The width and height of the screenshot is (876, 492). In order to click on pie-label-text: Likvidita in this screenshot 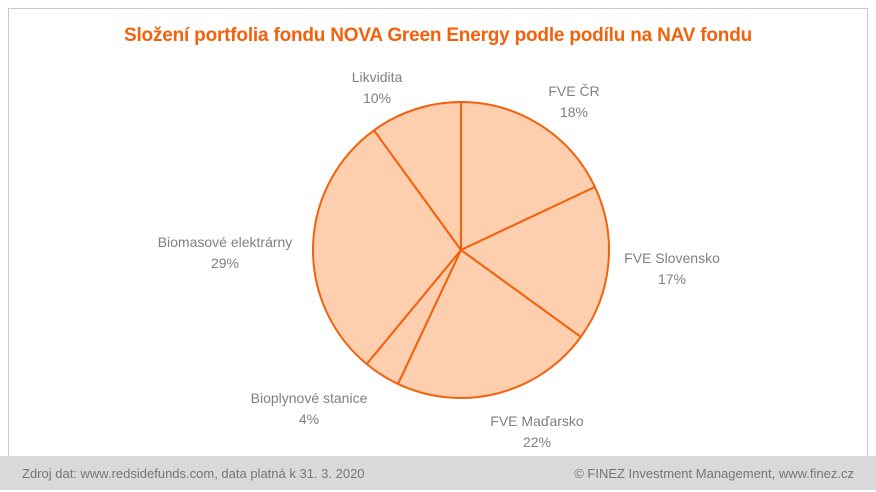, I will do `click(377, 77)`.